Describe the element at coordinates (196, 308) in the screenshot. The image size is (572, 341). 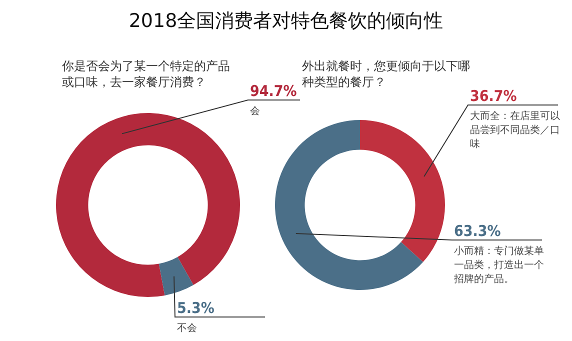
I see `data-label: 5.3%` at that location.